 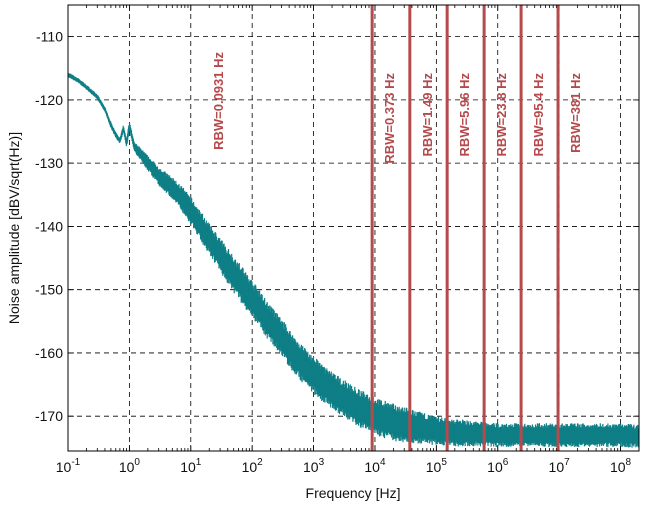 What do you see at coordinates (68, 466) in the screenshot?
I see `x-tick-label: 10⁻¹` at bounding box center [68, 466].